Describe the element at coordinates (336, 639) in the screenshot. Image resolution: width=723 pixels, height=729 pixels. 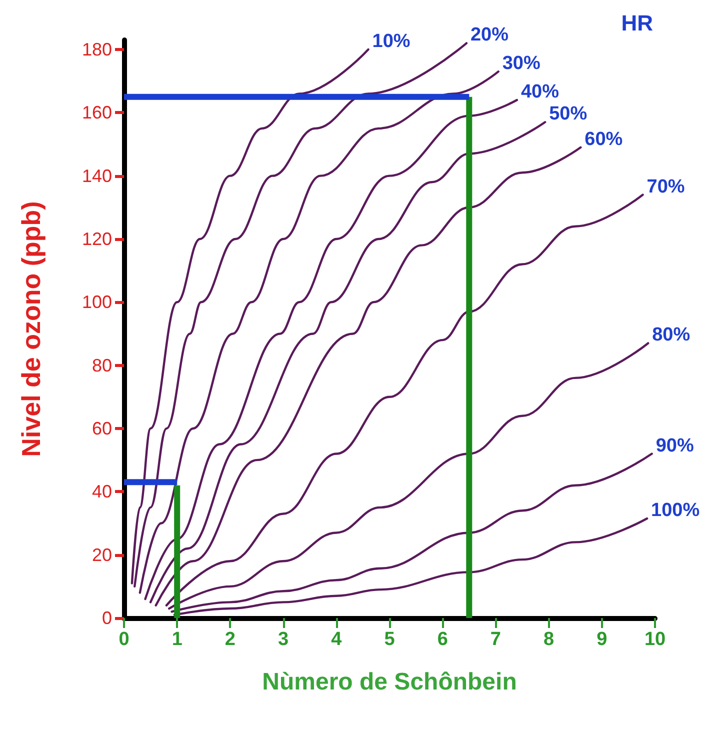
I see `x-tick-label: 4` at that location.